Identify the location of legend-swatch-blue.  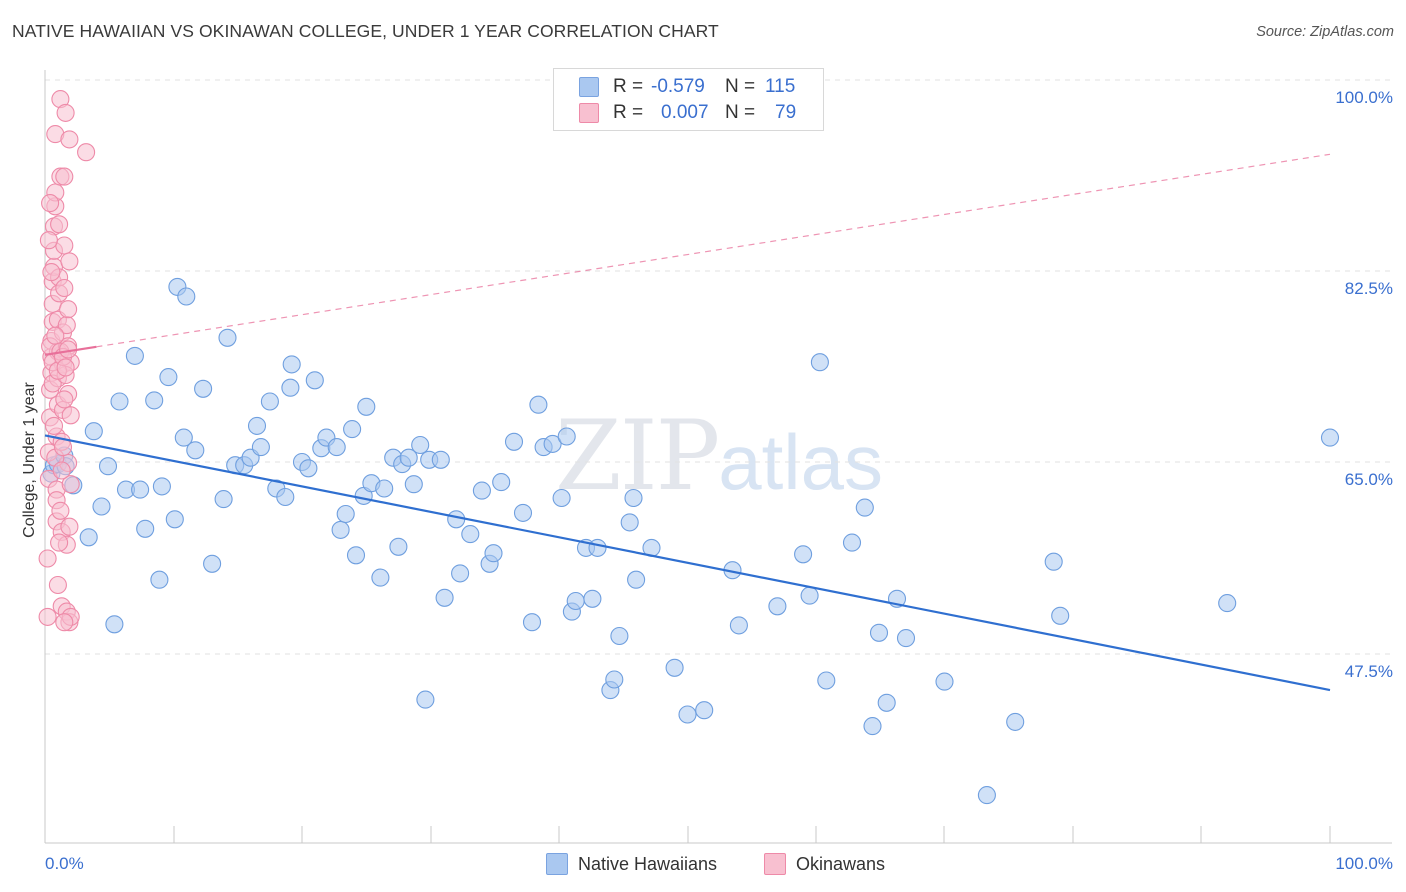
(589, 87).